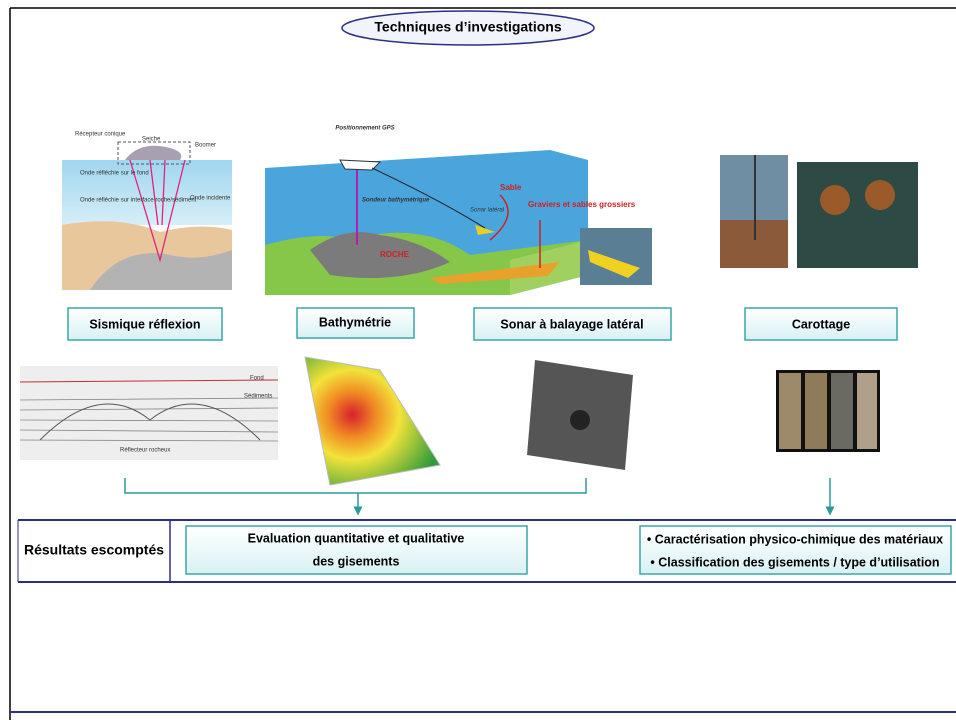  Describe the element at coordinates (257, 379) in the screenshot. I see `profile-label: Fond` at that location.